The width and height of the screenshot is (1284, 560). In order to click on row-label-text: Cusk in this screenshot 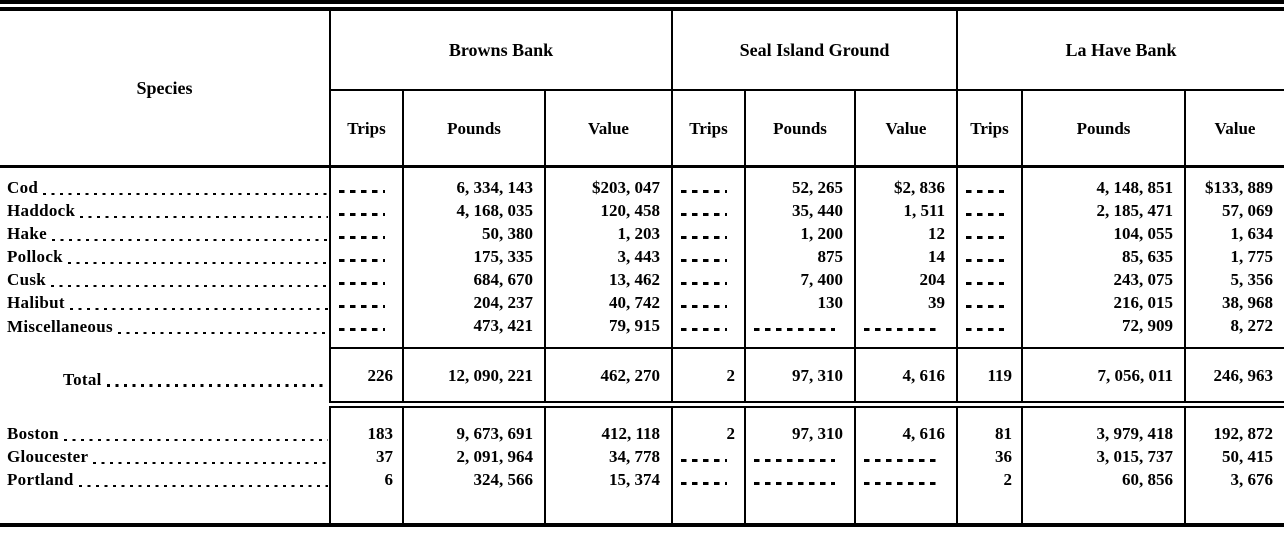, I will do `click(27, 279)`.